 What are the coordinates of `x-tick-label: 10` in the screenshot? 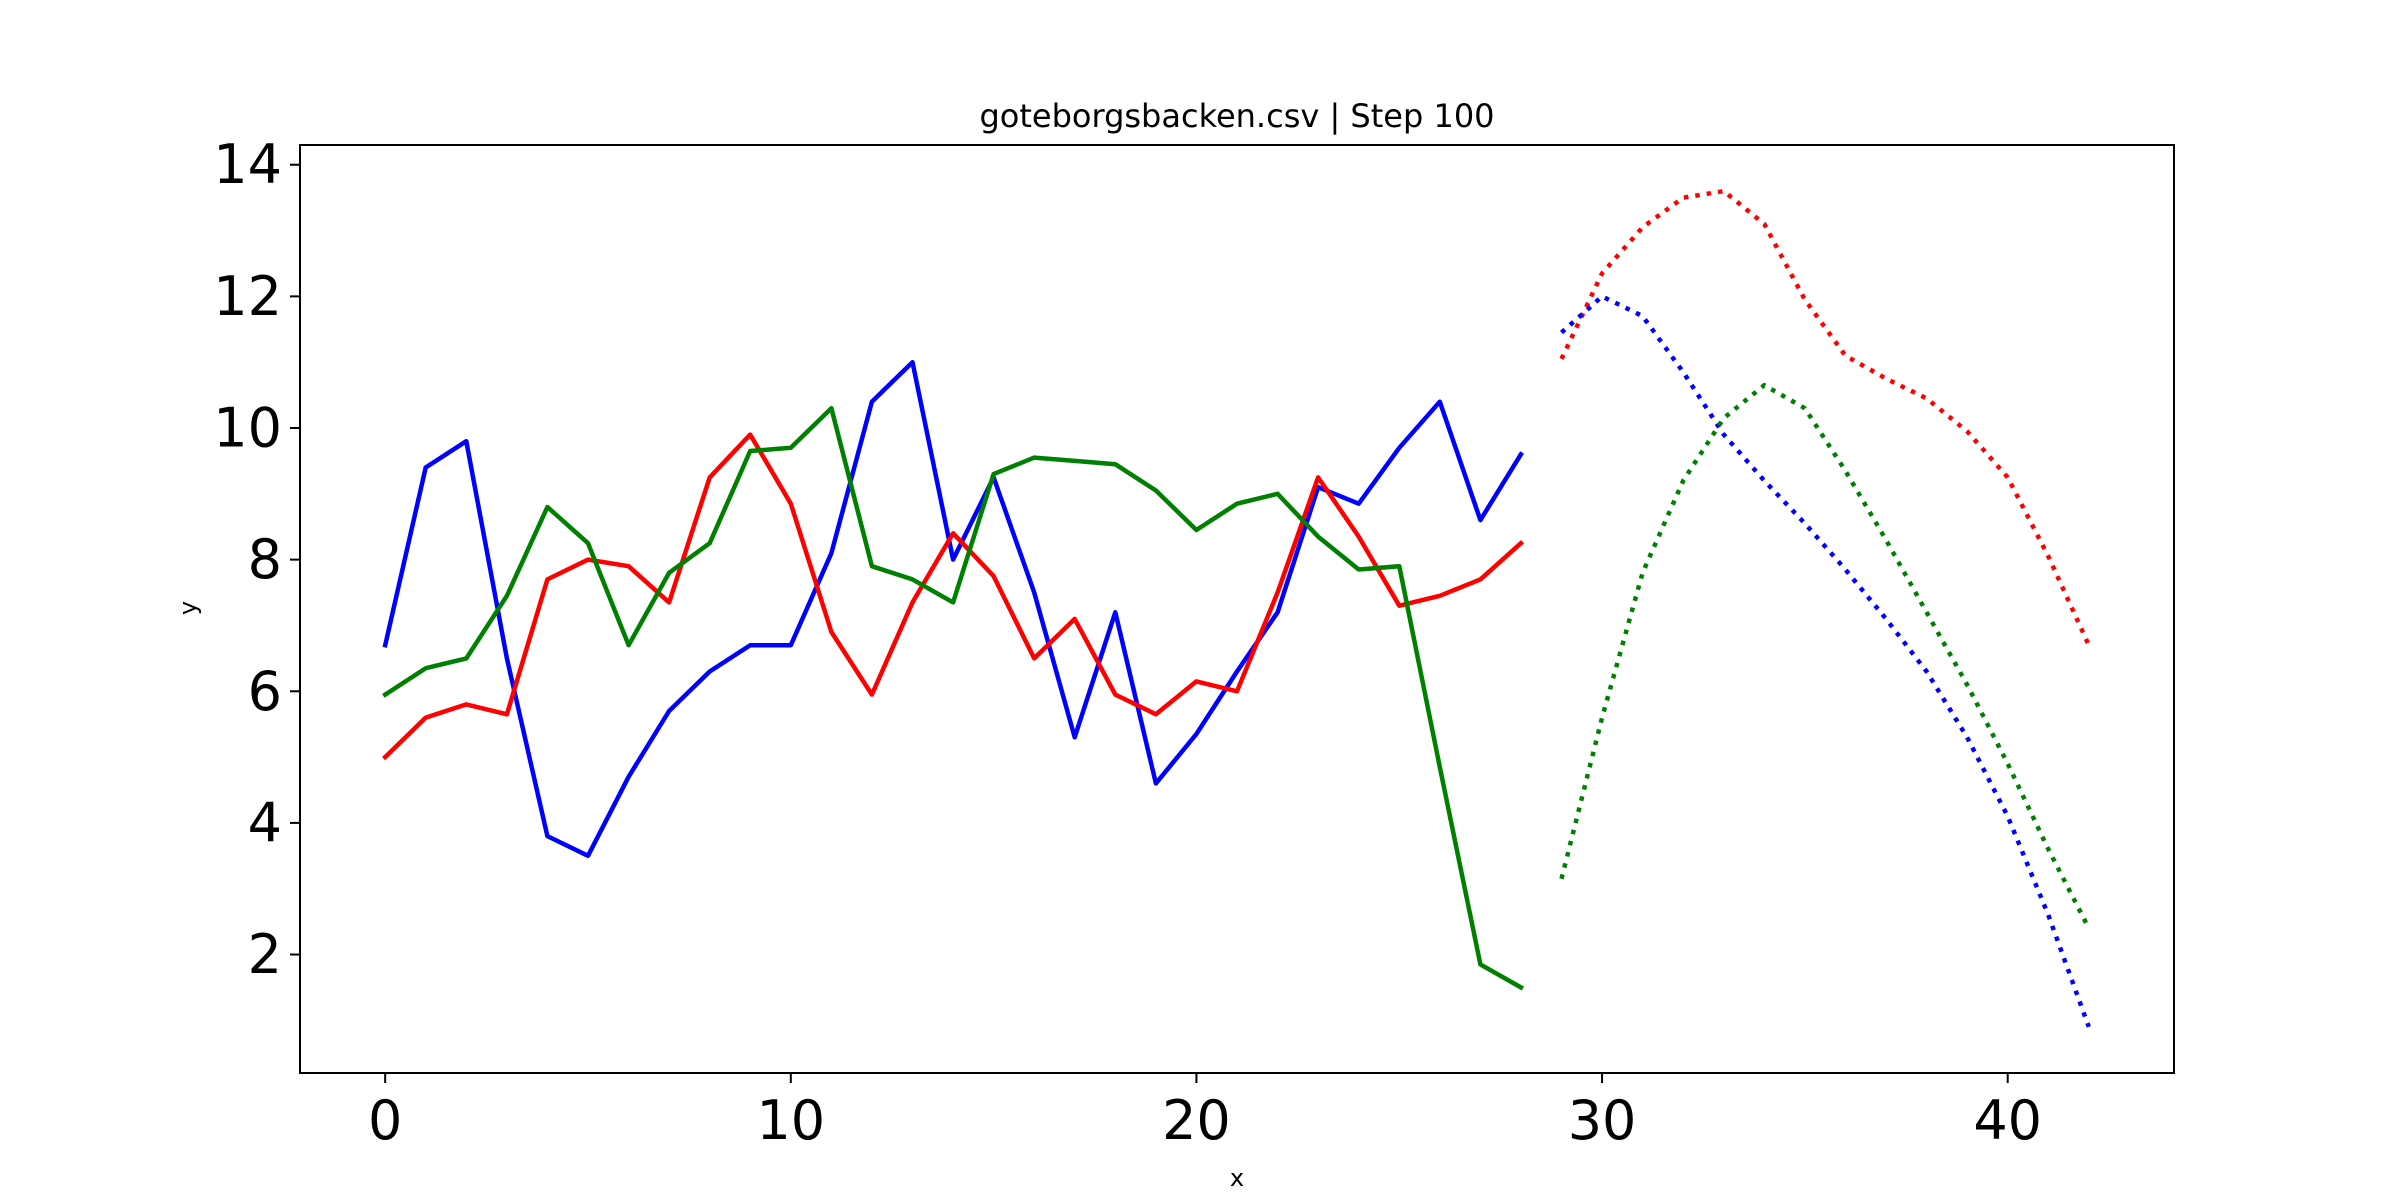 It's located at (790, 1120).